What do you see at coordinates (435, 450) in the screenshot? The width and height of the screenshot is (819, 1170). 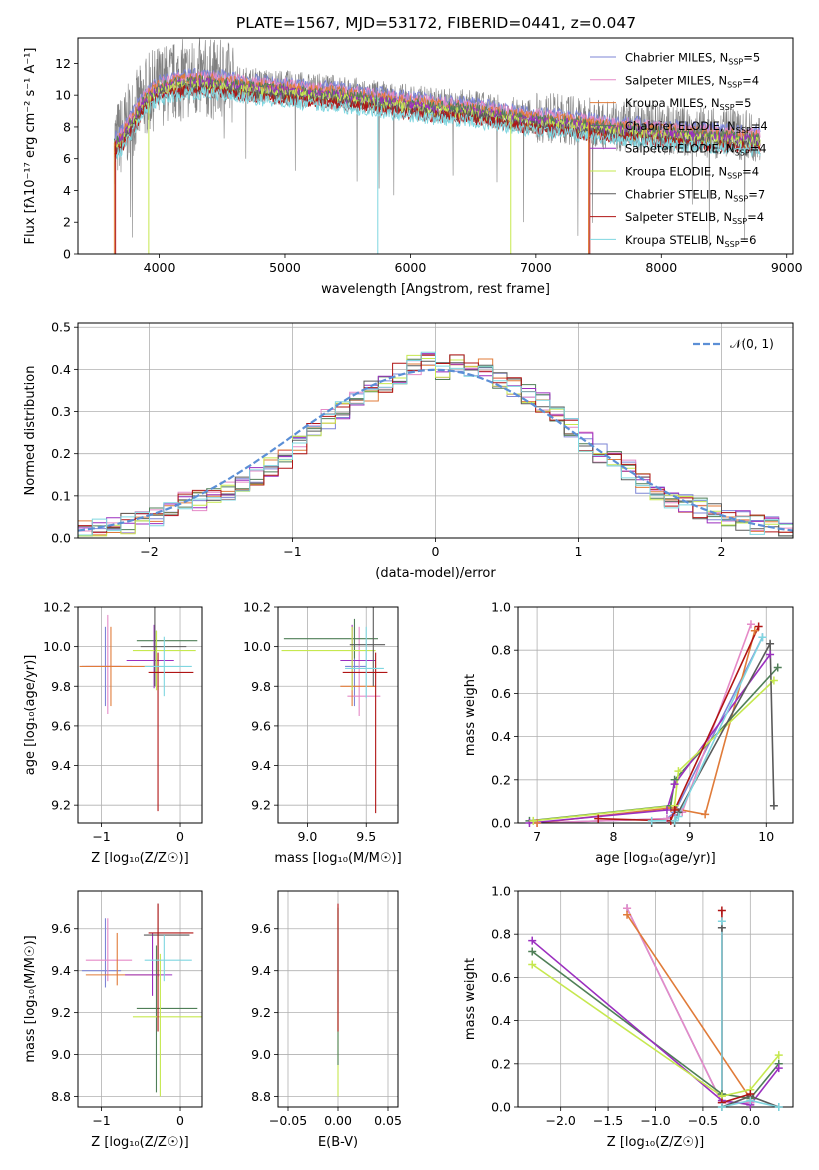 I see `normal-distribution-curve` at bounding box center [435, 450].